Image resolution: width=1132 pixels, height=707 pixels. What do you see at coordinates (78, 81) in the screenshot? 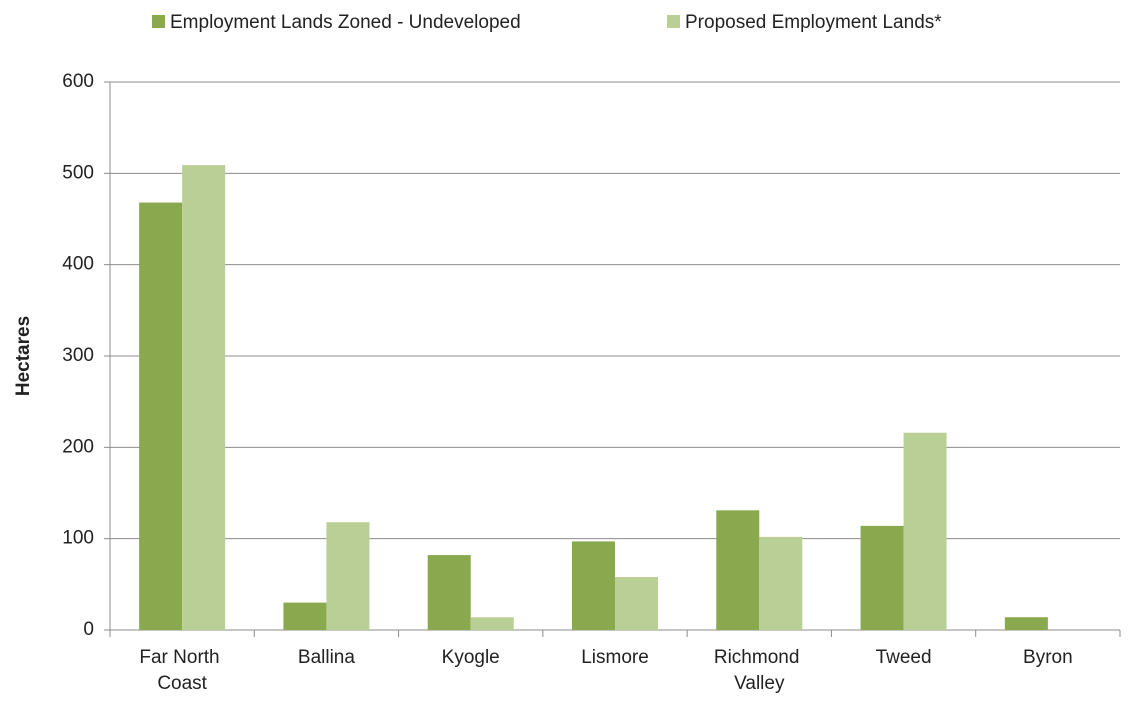
I see `y-tick-label: 600` at bounding box center [78, 81].